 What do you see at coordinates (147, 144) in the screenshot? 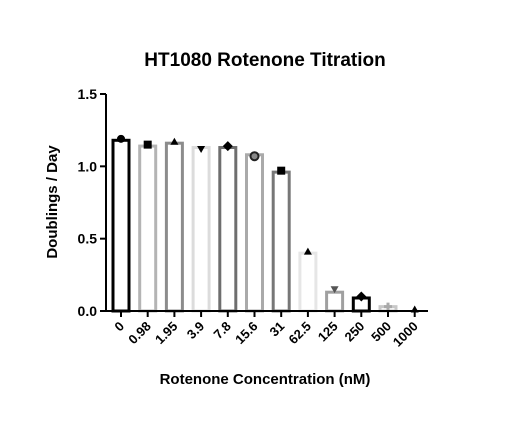
I see `marker-0.98` at bounding box center [147, 144].